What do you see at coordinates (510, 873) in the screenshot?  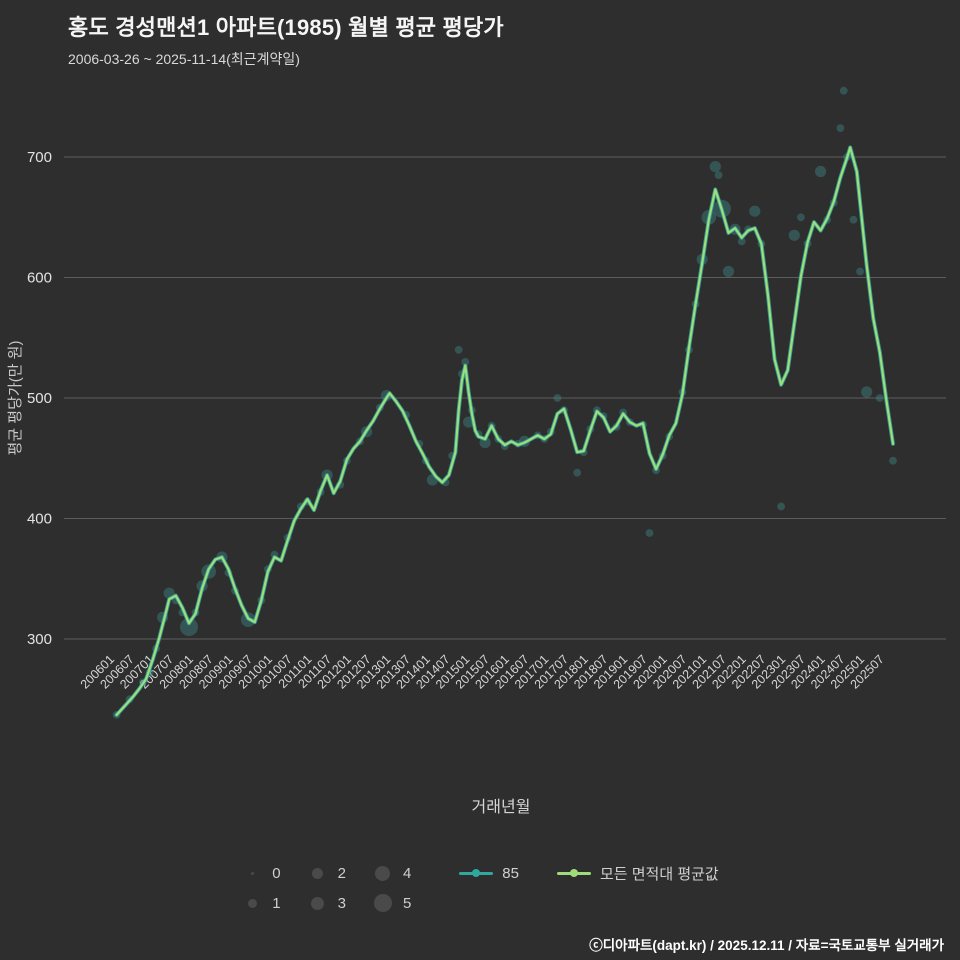 I see `series-85-label: 85` at bounding box center [510, 873].